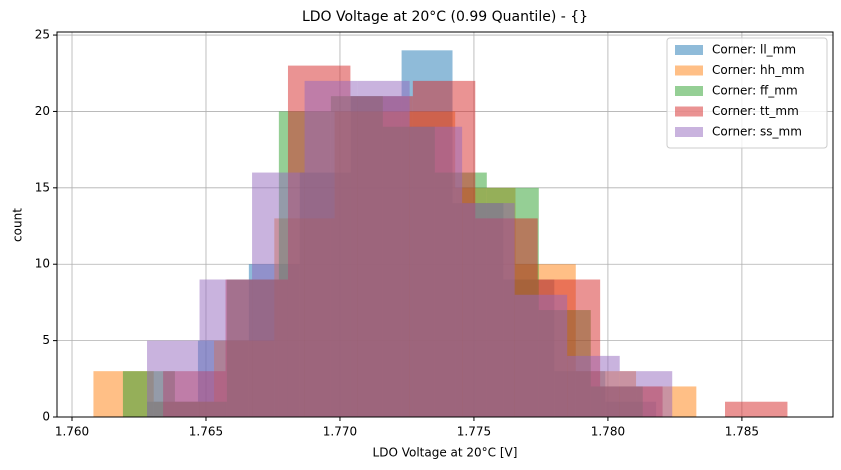  I want to click on legend-label: Corner: hh_mm, so click(758, 70).